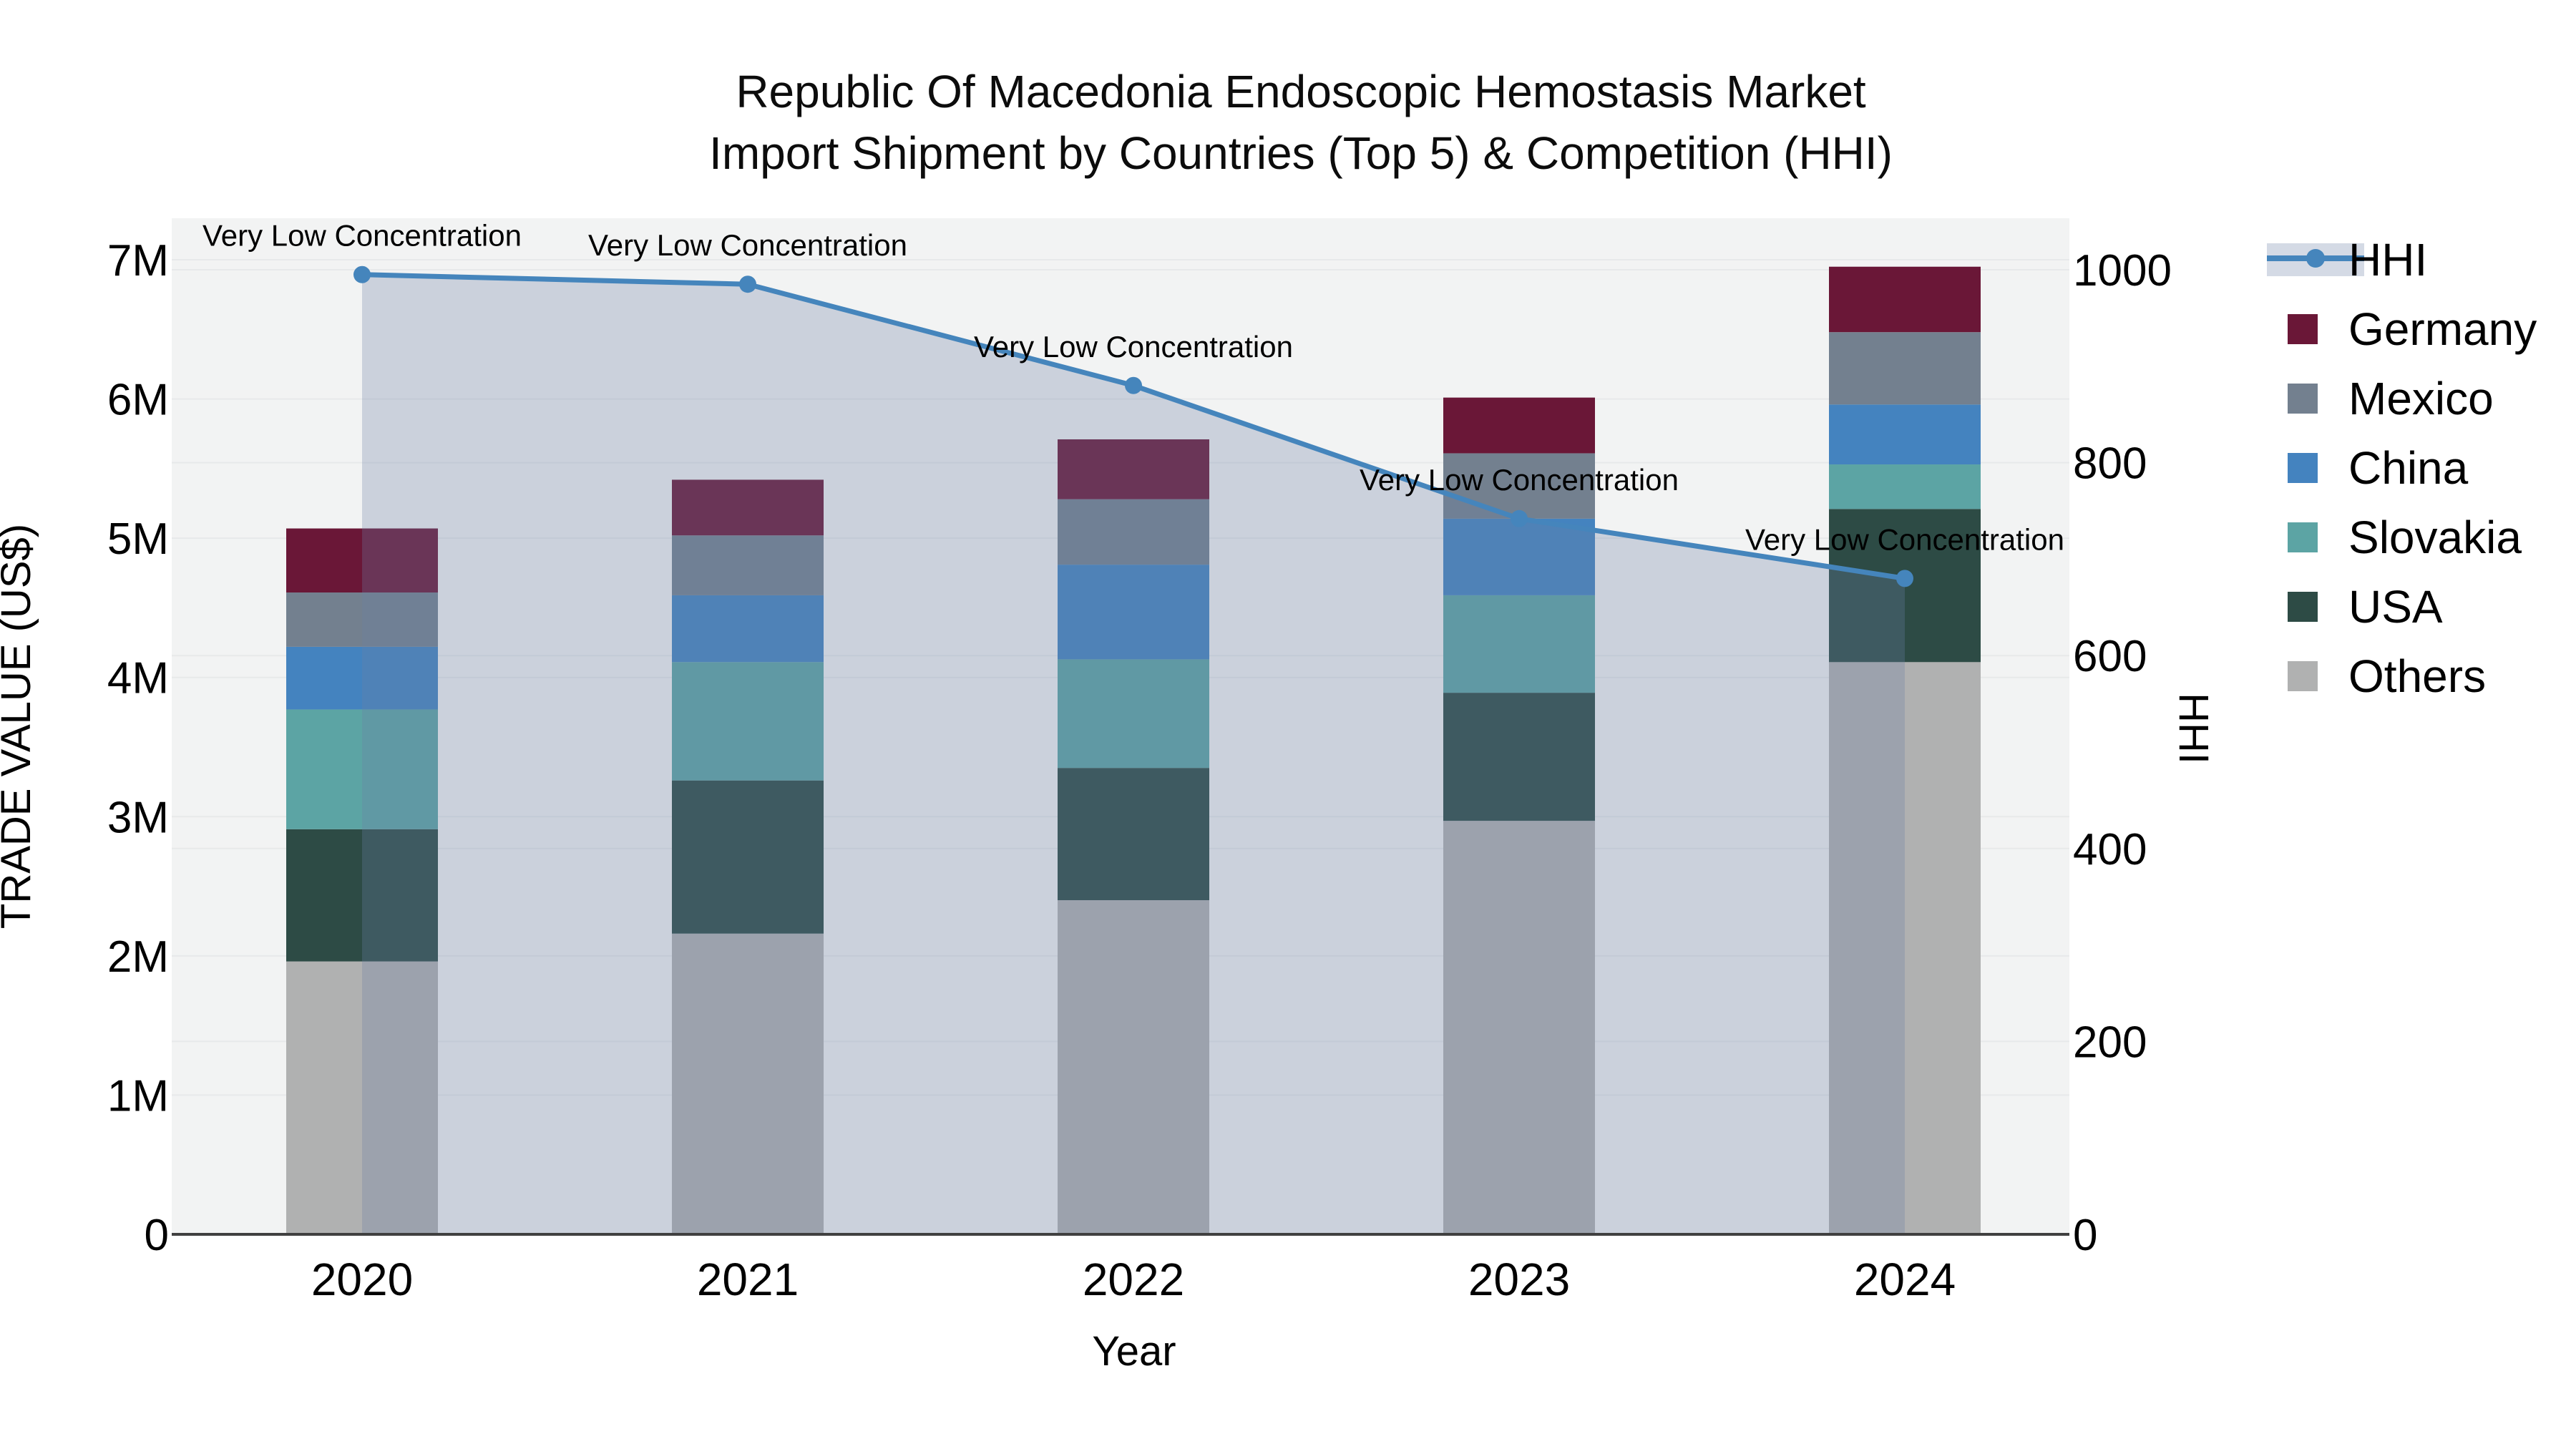  What do you see at coordinates (138, 261) in the screenshot?
I see `y-left-tick-label-7m: 7M` at bounding box center [138, 261].